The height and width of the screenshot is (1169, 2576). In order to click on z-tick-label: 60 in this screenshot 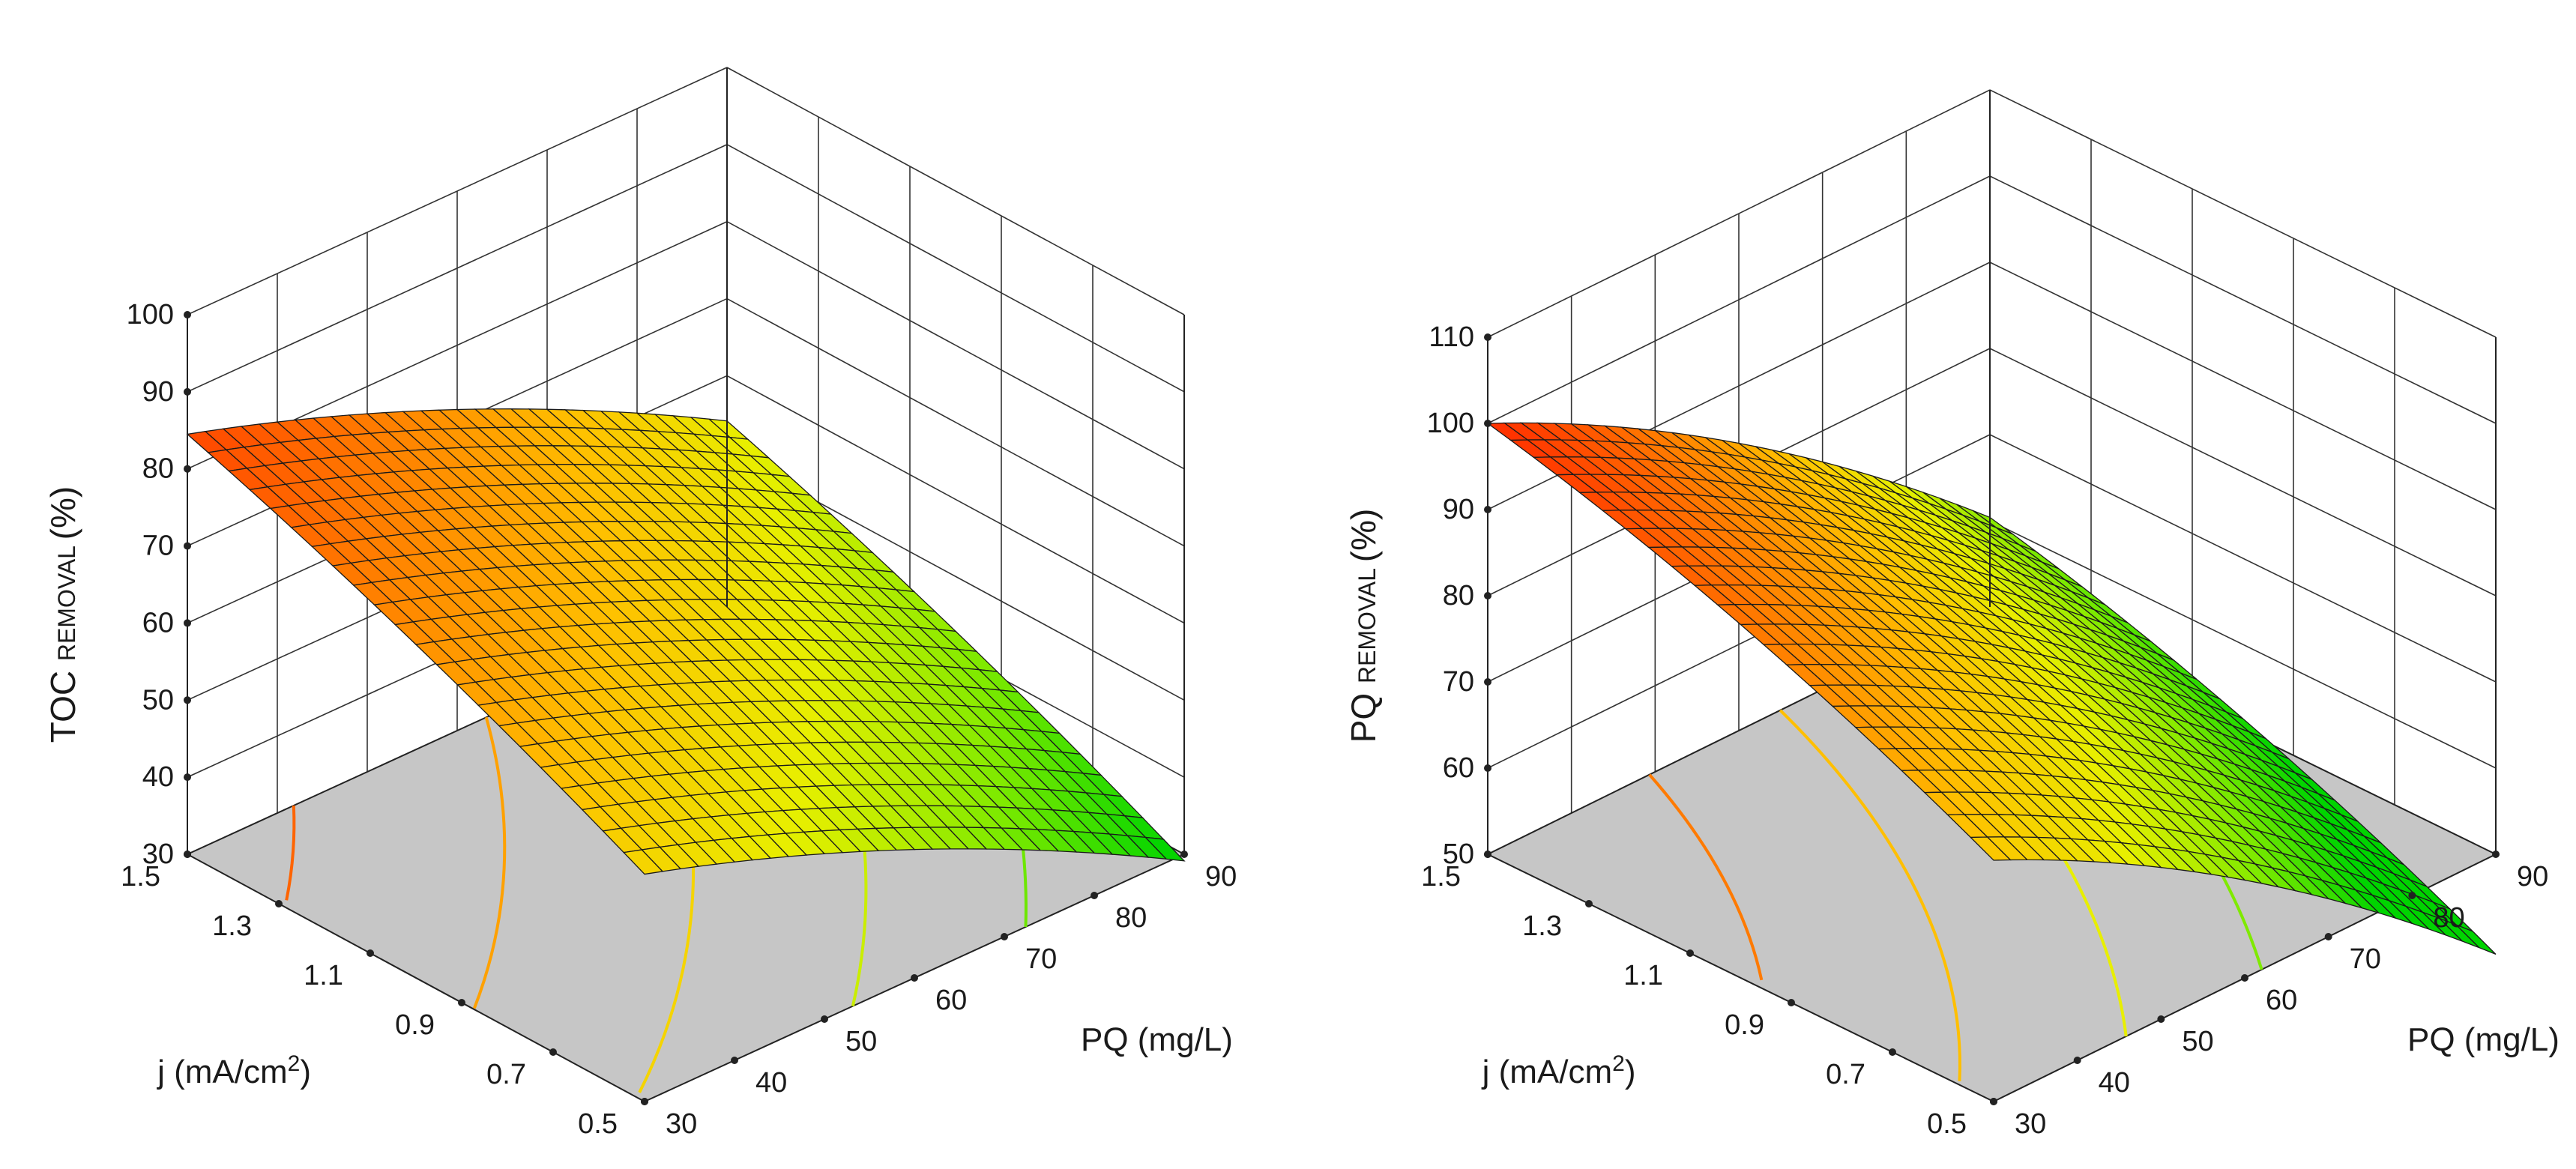, I will do `click(1458, 768)`.